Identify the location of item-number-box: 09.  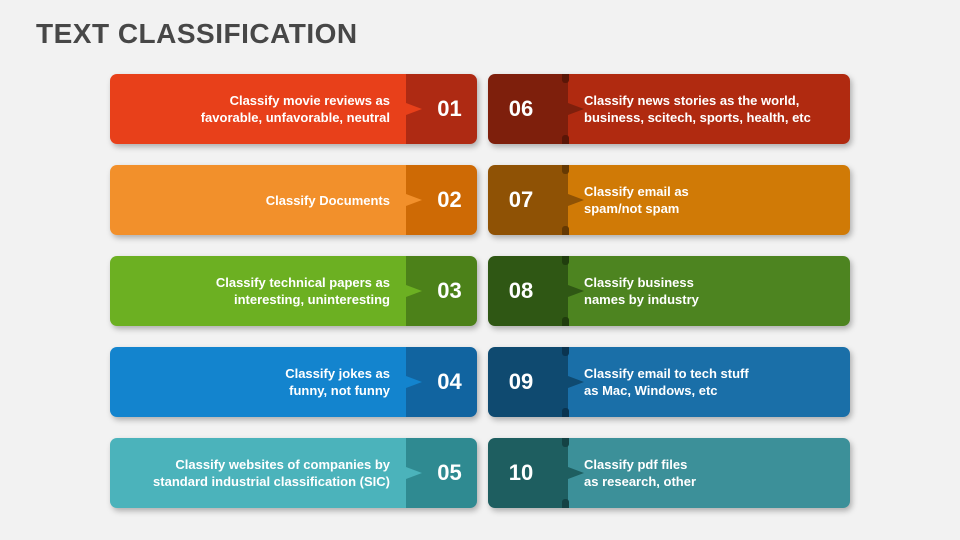
(528, 382).